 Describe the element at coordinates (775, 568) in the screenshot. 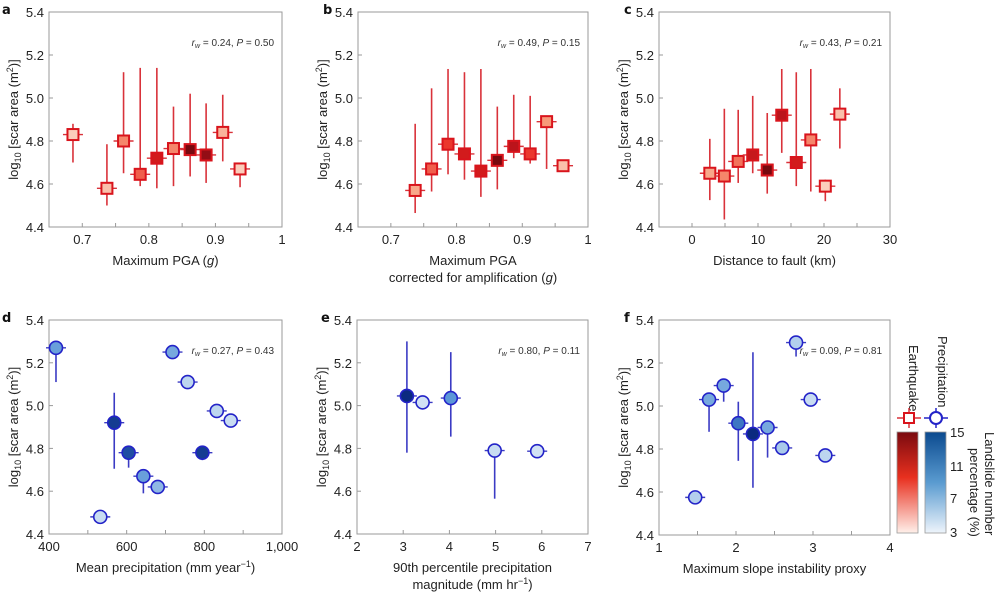

I see `x-axis-label: Maximum slope instability proxy` at that location.